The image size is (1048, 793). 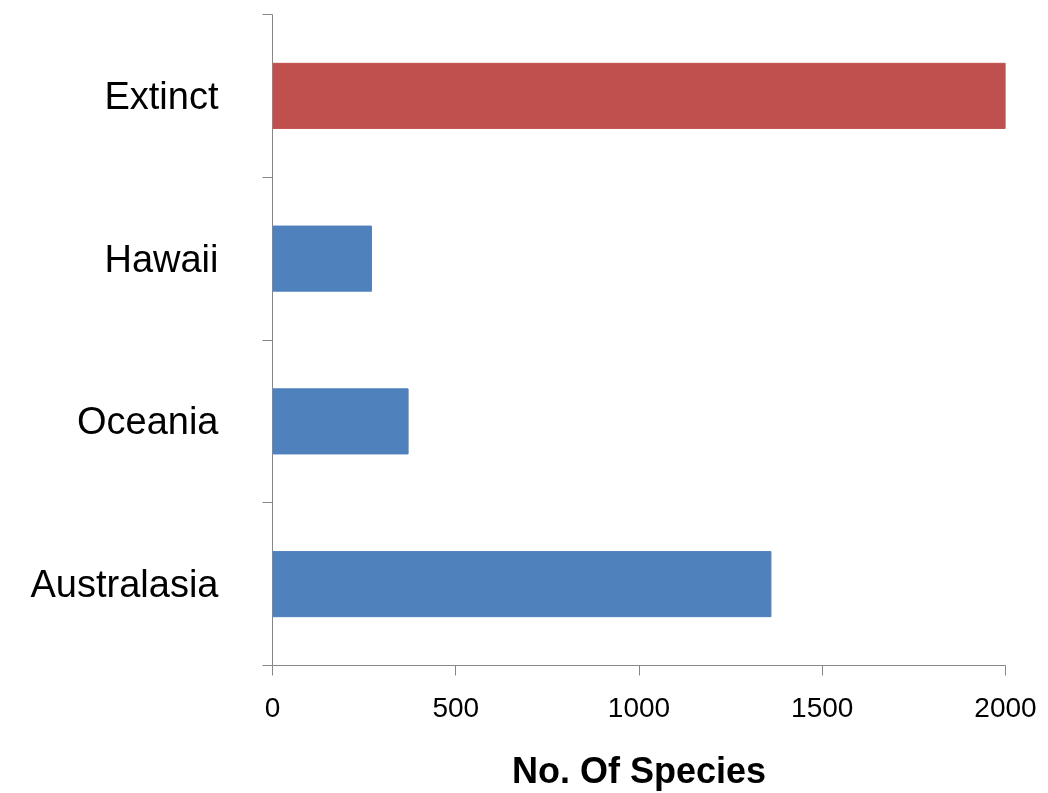 What do you see at coordinates (272, 707) in the screenshot?
I see `x-tick-label: 0` at bounding box center [272, 707].